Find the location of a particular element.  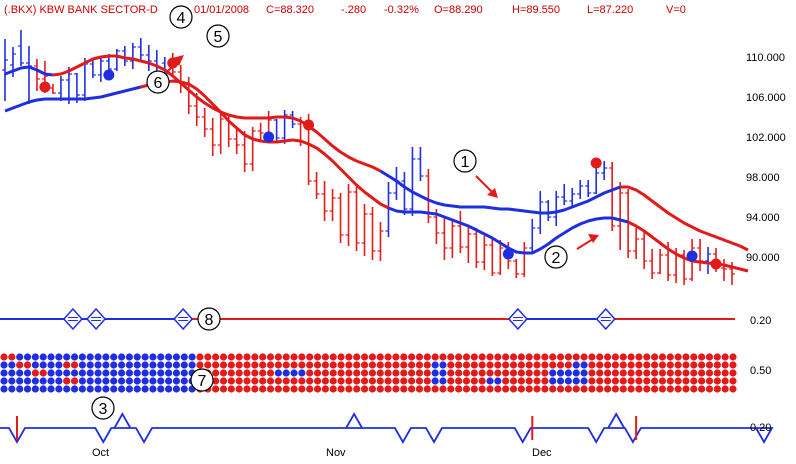

panel-value-mid: 0.50 is located at coordinates (760, 371).